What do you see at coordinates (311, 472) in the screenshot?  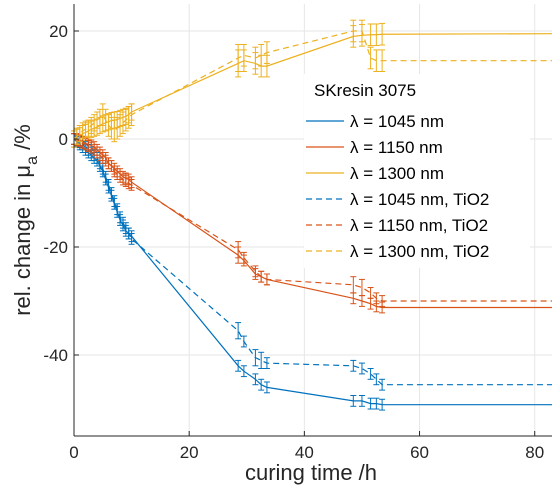 I see `x-axis-label: curing time /h` at bounding box center [311, 472].